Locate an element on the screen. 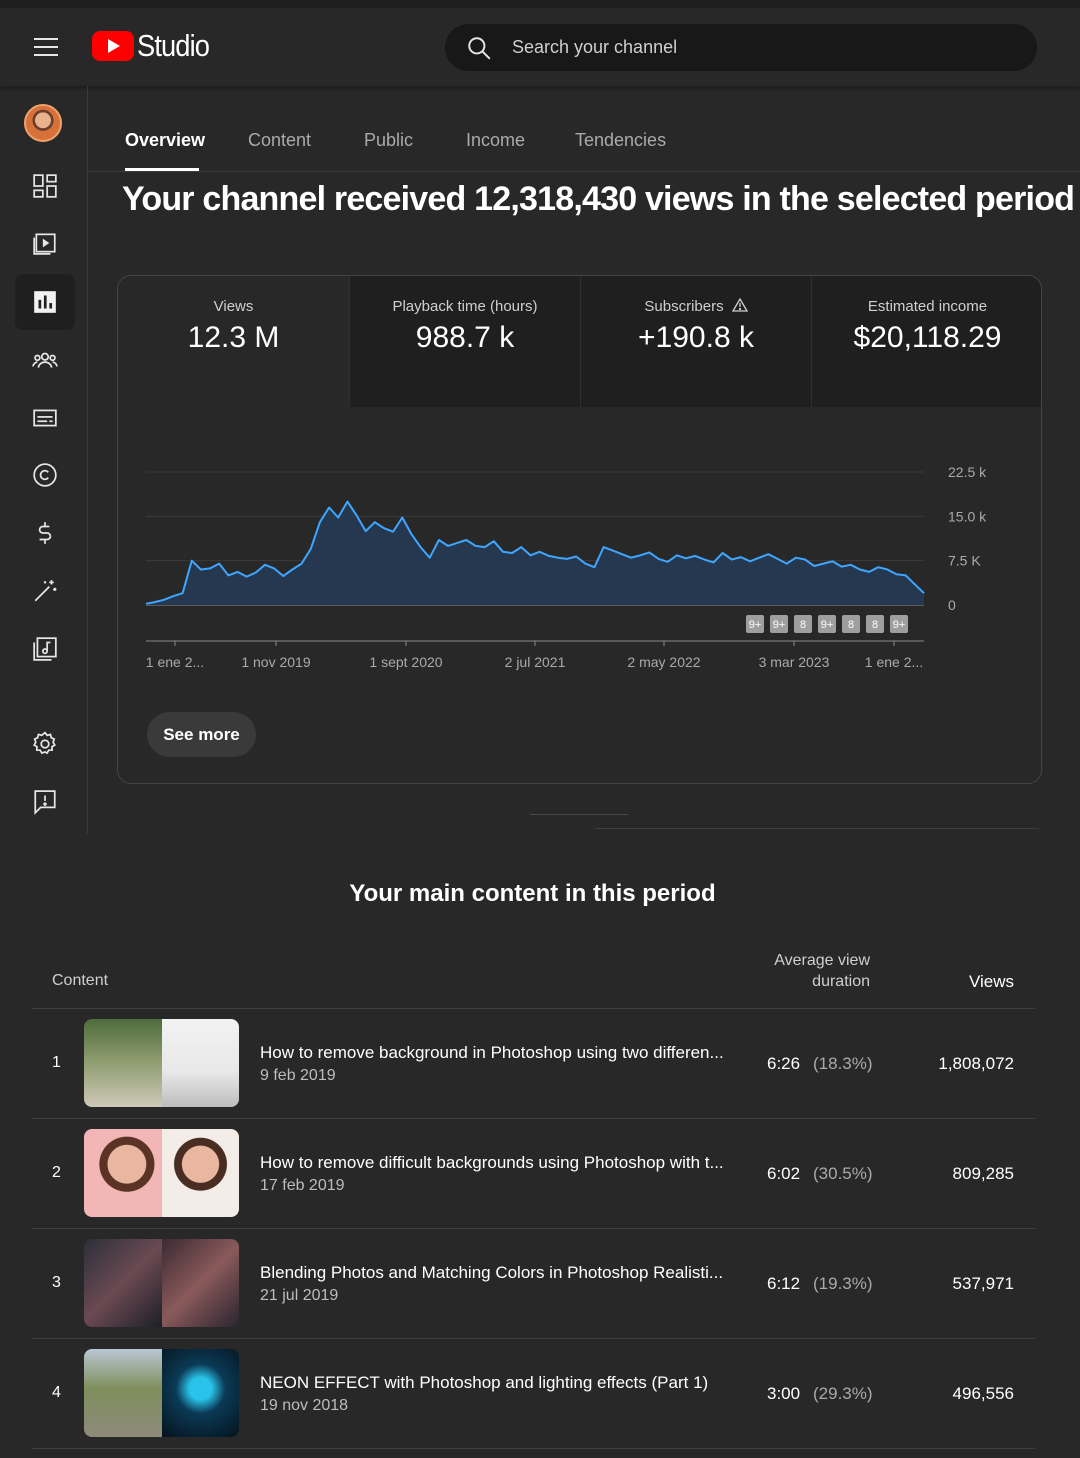  copyright-icon is located at coordinates (45, 475).